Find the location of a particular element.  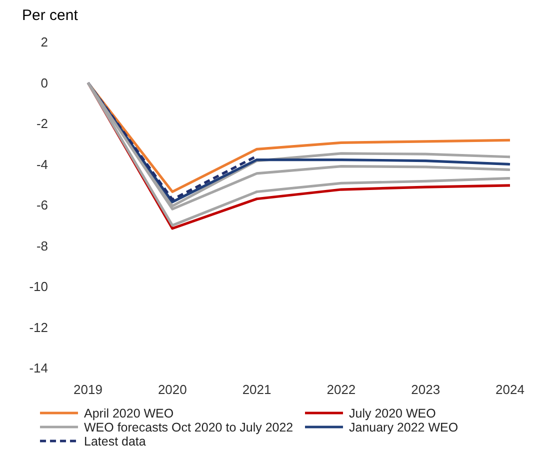

y-tick-label: -14 is located at coordinates (38, 368).